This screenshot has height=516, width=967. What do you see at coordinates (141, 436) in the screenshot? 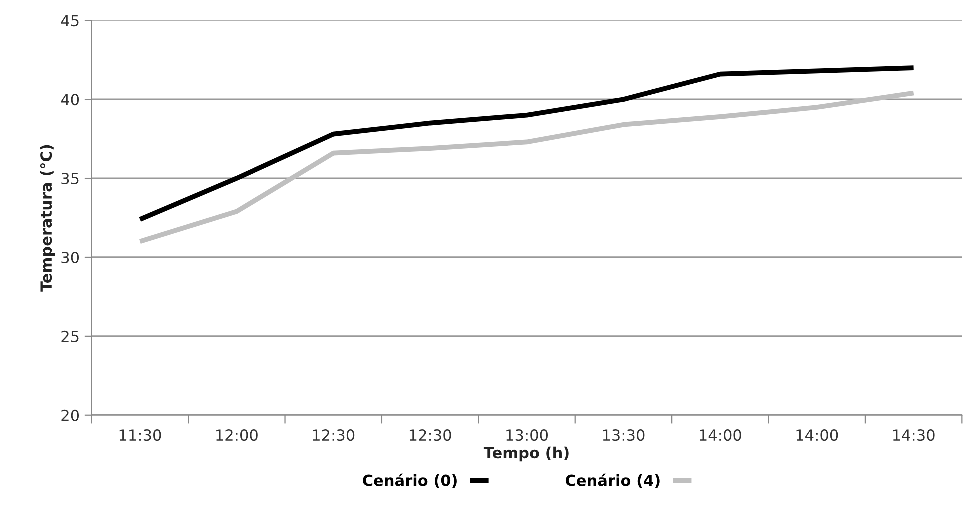
I see `x-tick-label: 11:30` at bounding box center [141, 436].